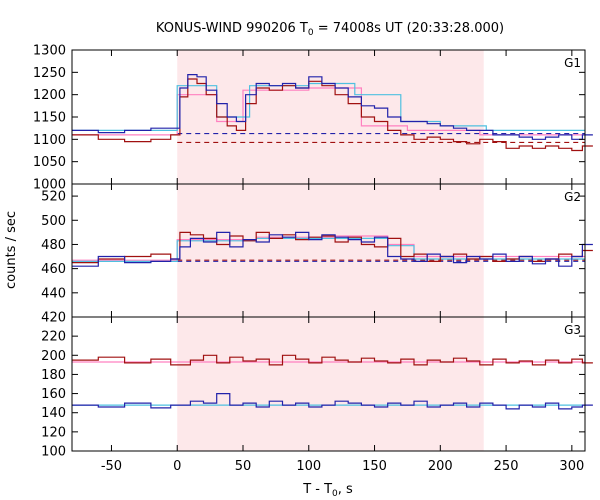  I want to click on y-tick-label-g1: 1250, so click(49, 73).